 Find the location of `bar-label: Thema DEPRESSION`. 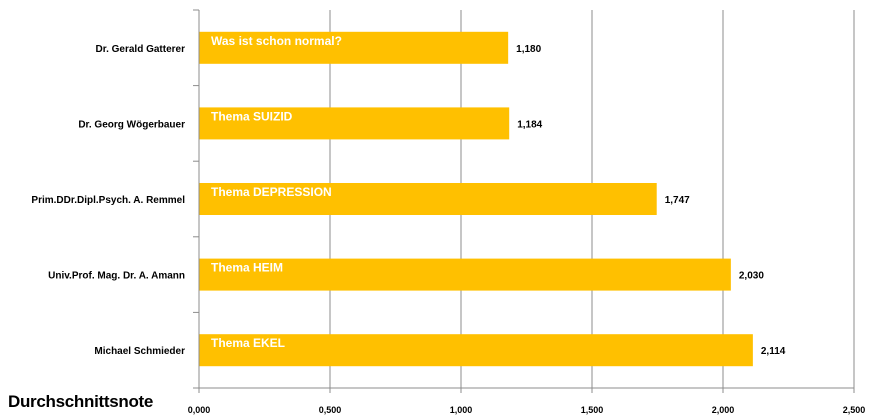

bar-label: Thema DEPRESSION is located at coordinates (271, 192).